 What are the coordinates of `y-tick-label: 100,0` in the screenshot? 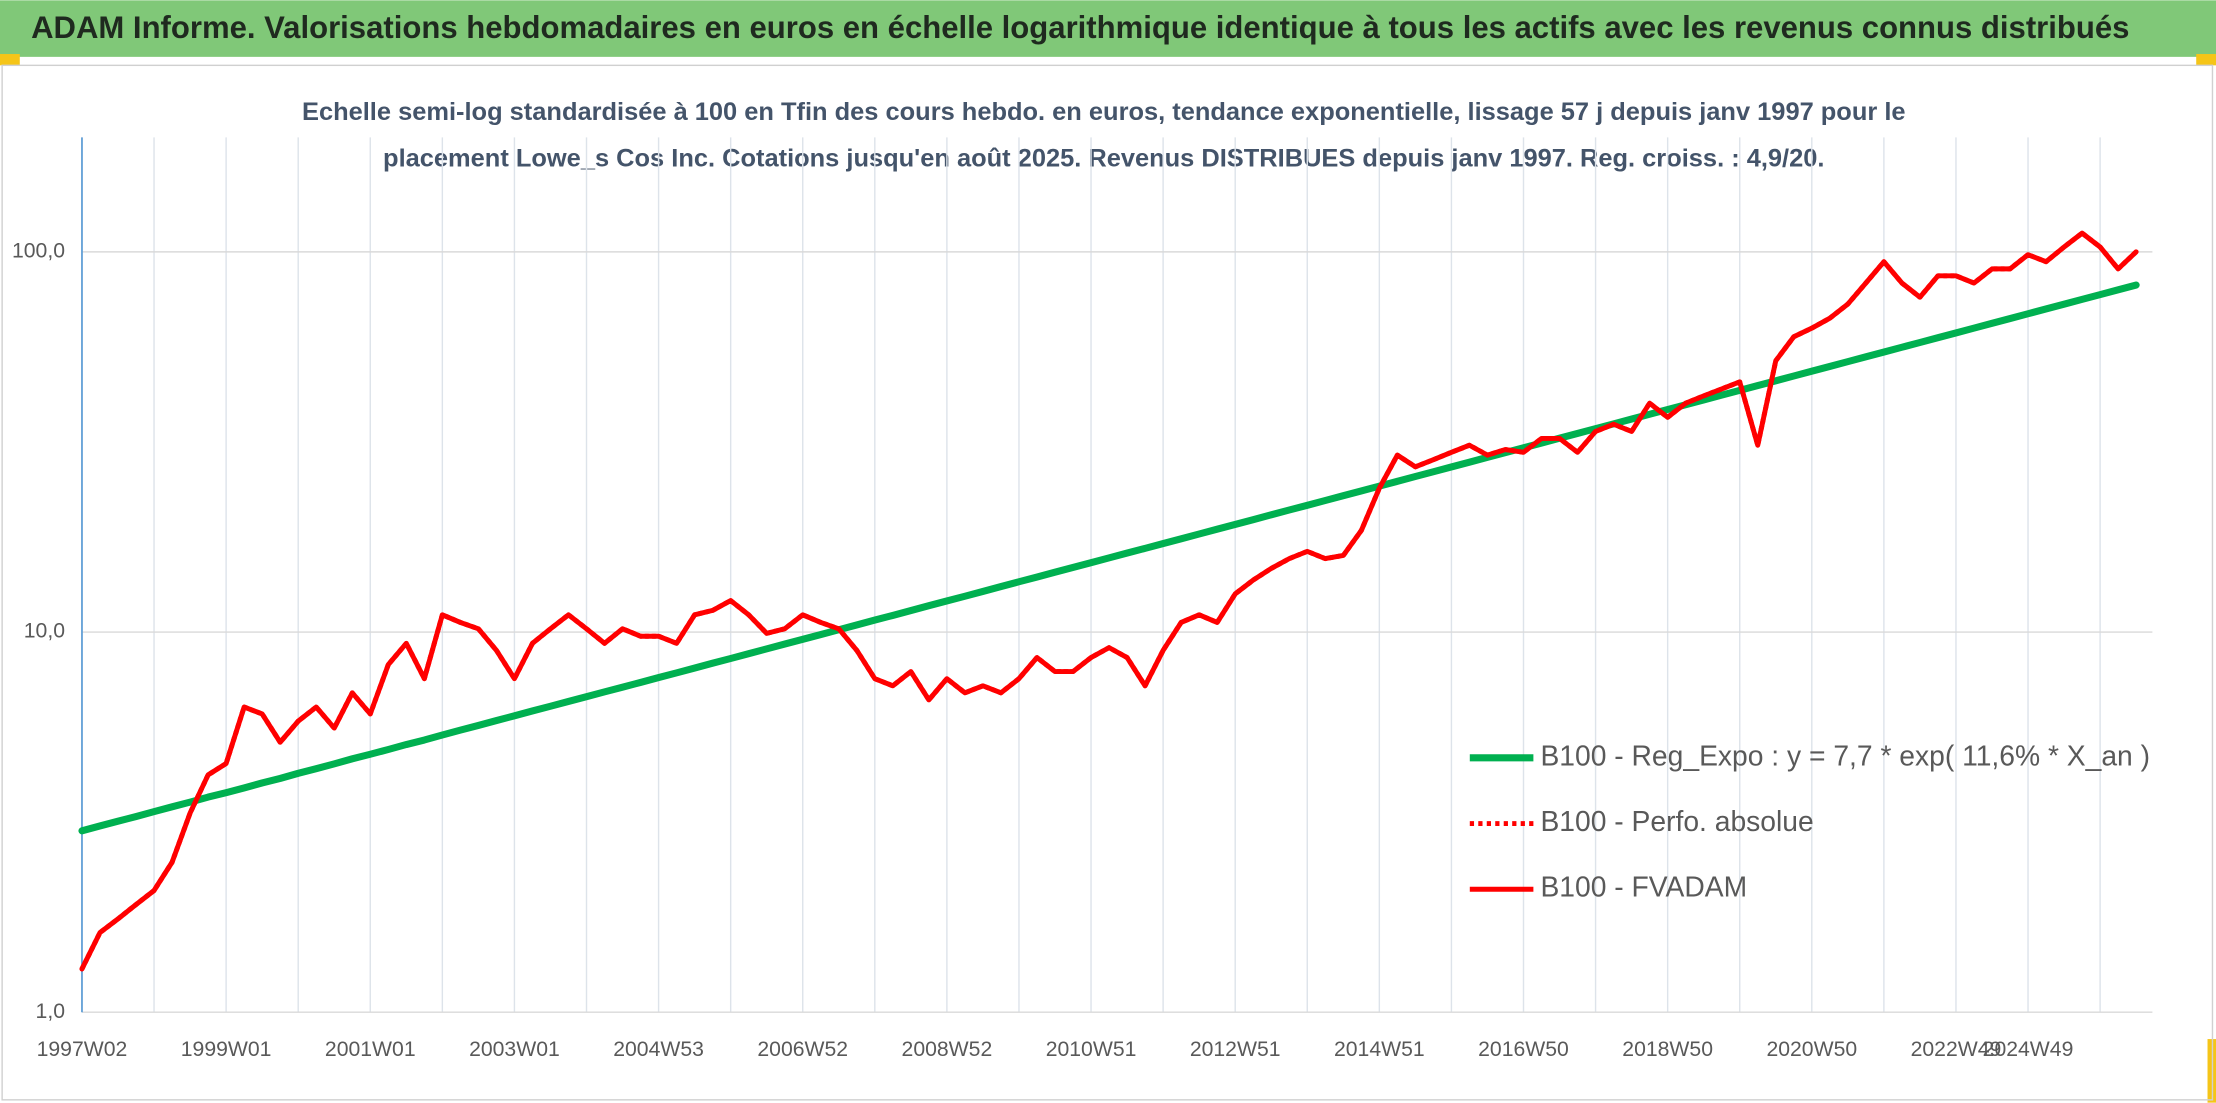 It's located at (38, 250).